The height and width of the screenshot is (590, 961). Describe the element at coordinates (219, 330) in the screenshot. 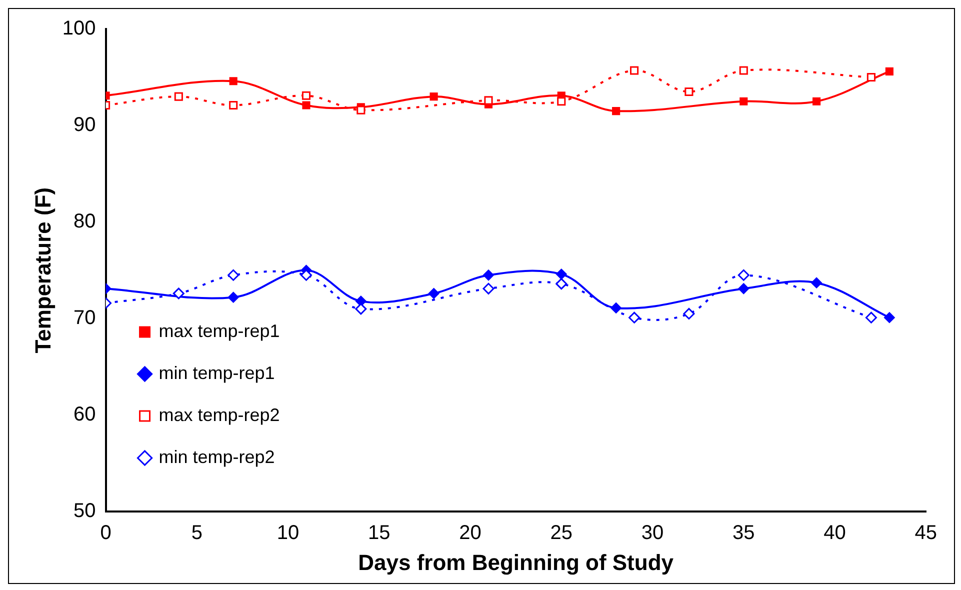

I see `legend-label: max temp-rep1` at that location.